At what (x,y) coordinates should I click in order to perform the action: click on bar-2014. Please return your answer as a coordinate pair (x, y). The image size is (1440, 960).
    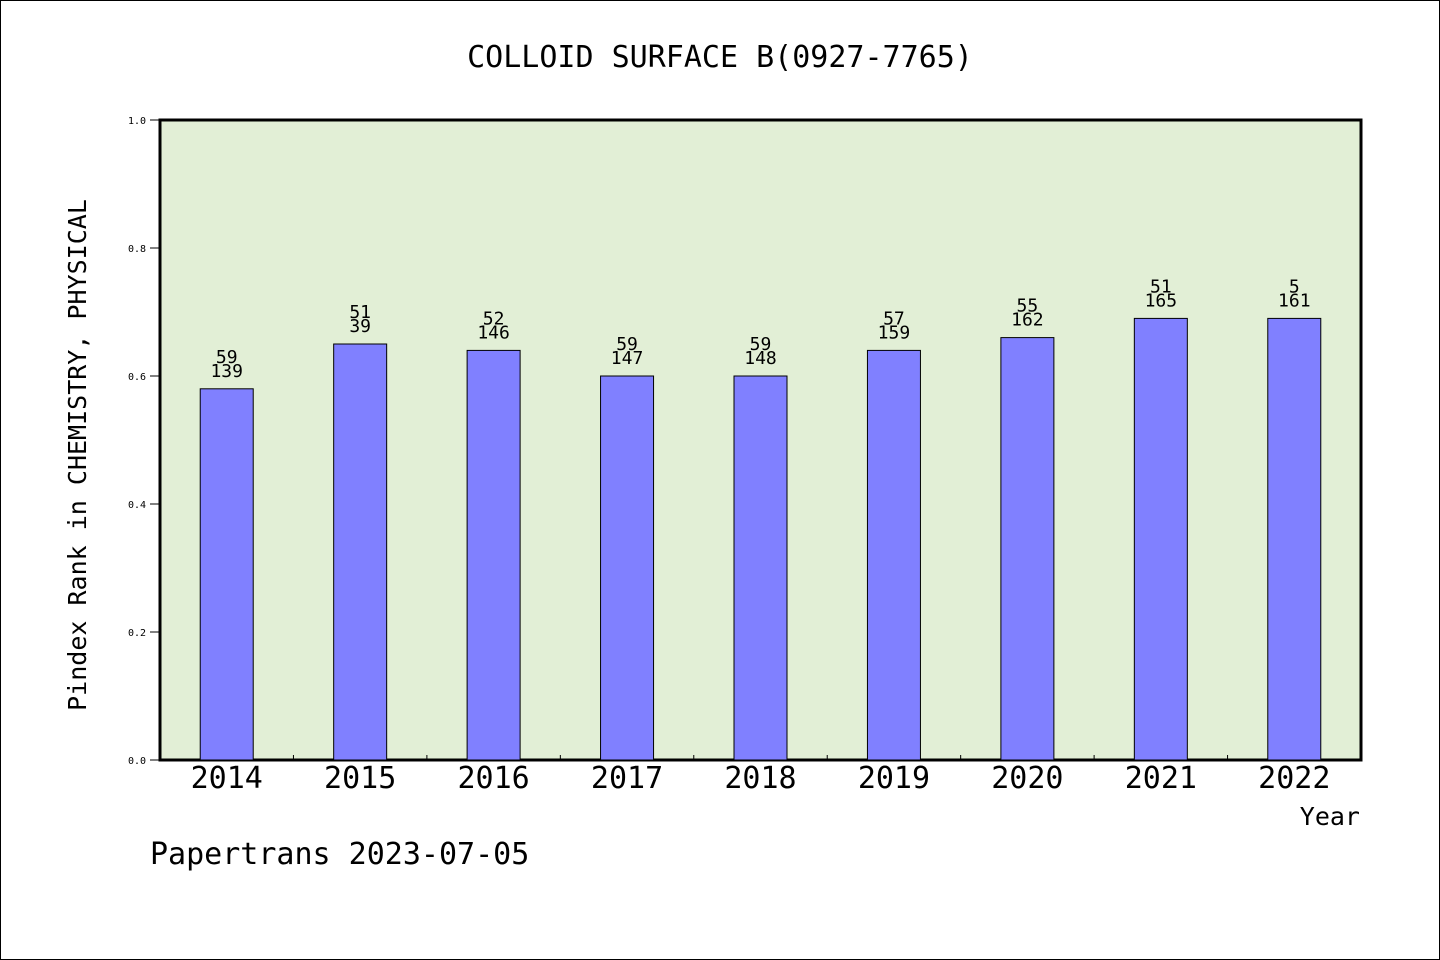
    Looking at the image, I should click on (226, 574).